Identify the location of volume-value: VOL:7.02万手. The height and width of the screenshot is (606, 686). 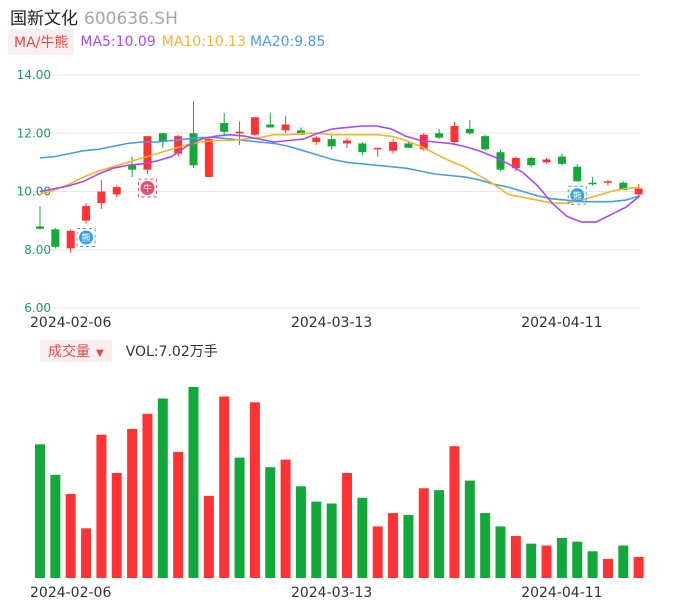
(171, 352).